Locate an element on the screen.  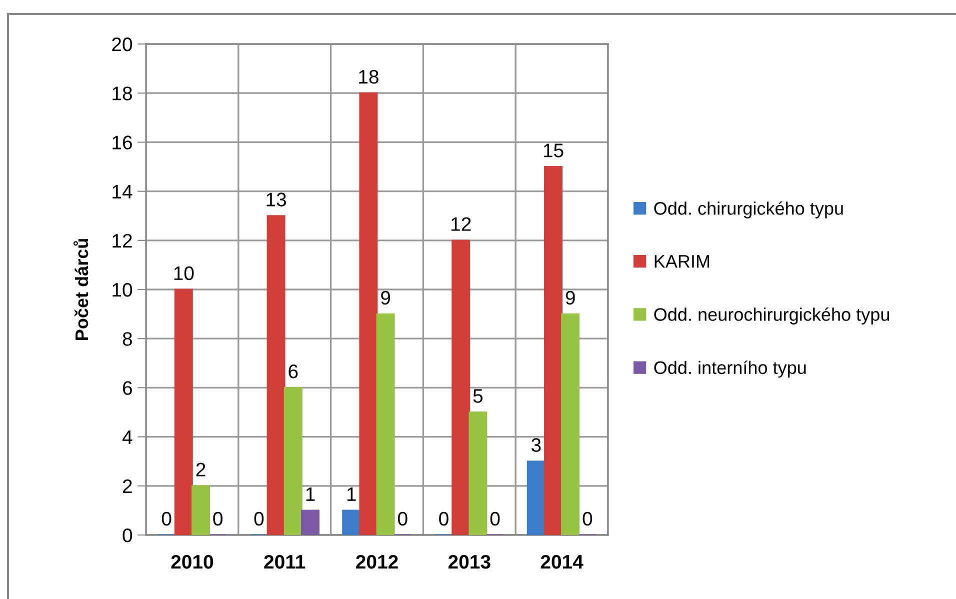
y-tick-label: 18 is located at coordinates (122, 93).